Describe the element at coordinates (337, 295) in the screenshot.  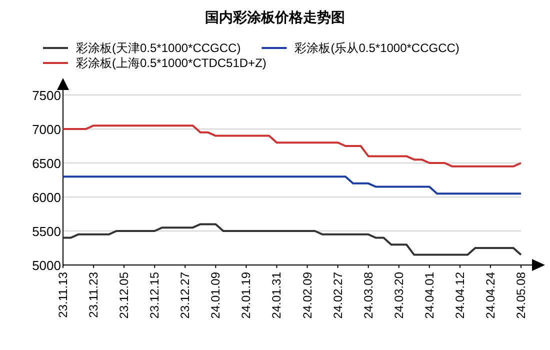
I see `x-tick-label: 24.02.27` at that location.